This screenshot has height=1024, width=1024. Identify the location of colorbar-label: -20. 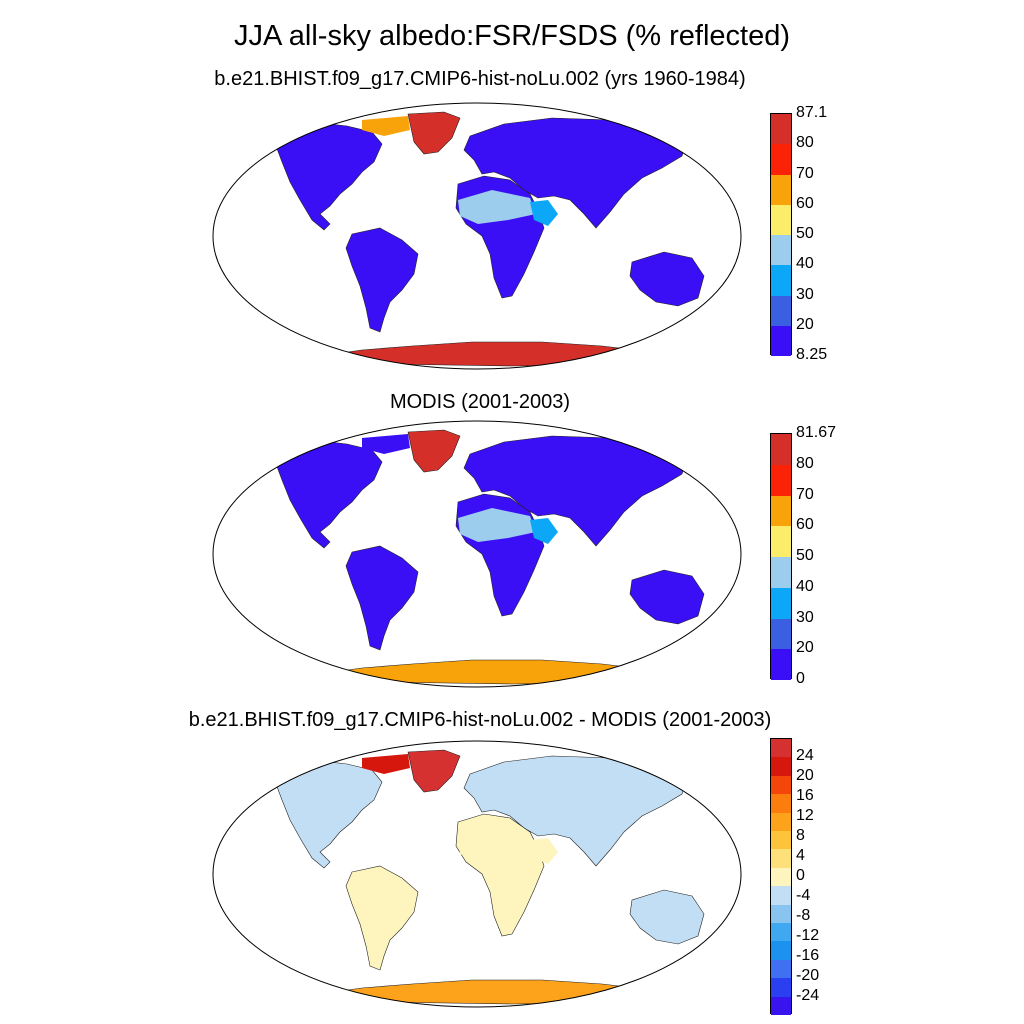
(808, 975).